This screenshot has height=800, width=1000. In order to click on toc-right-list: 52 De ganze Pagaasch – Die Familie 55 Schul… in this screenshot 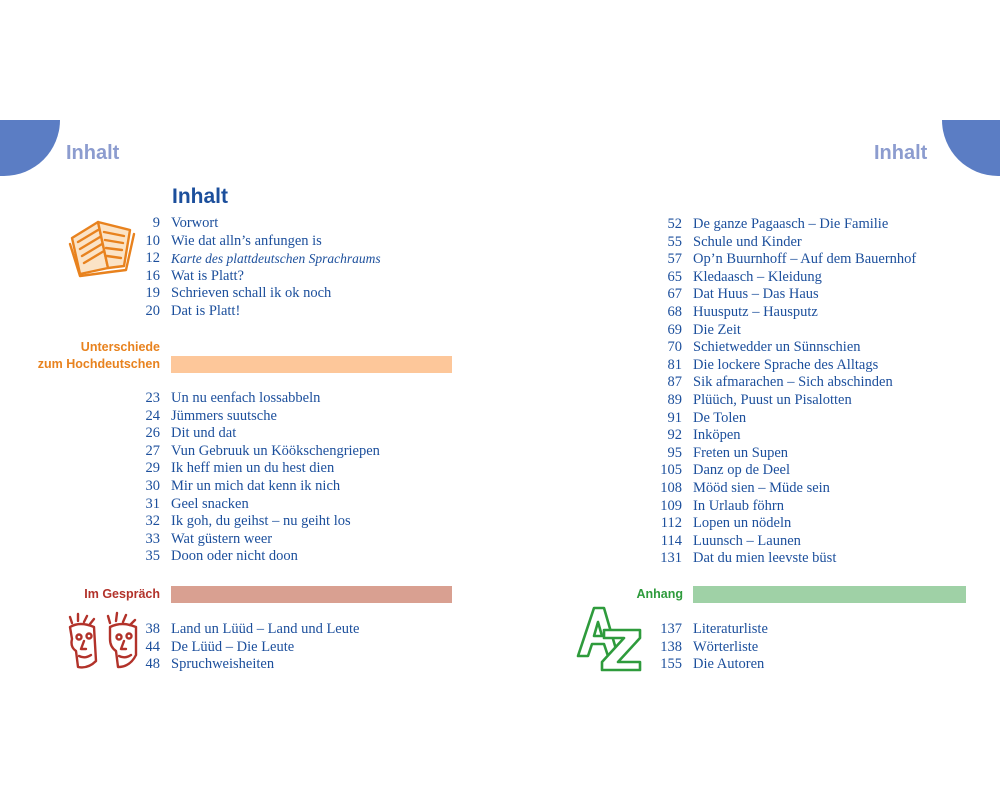, I will do `click(788, 392)`.